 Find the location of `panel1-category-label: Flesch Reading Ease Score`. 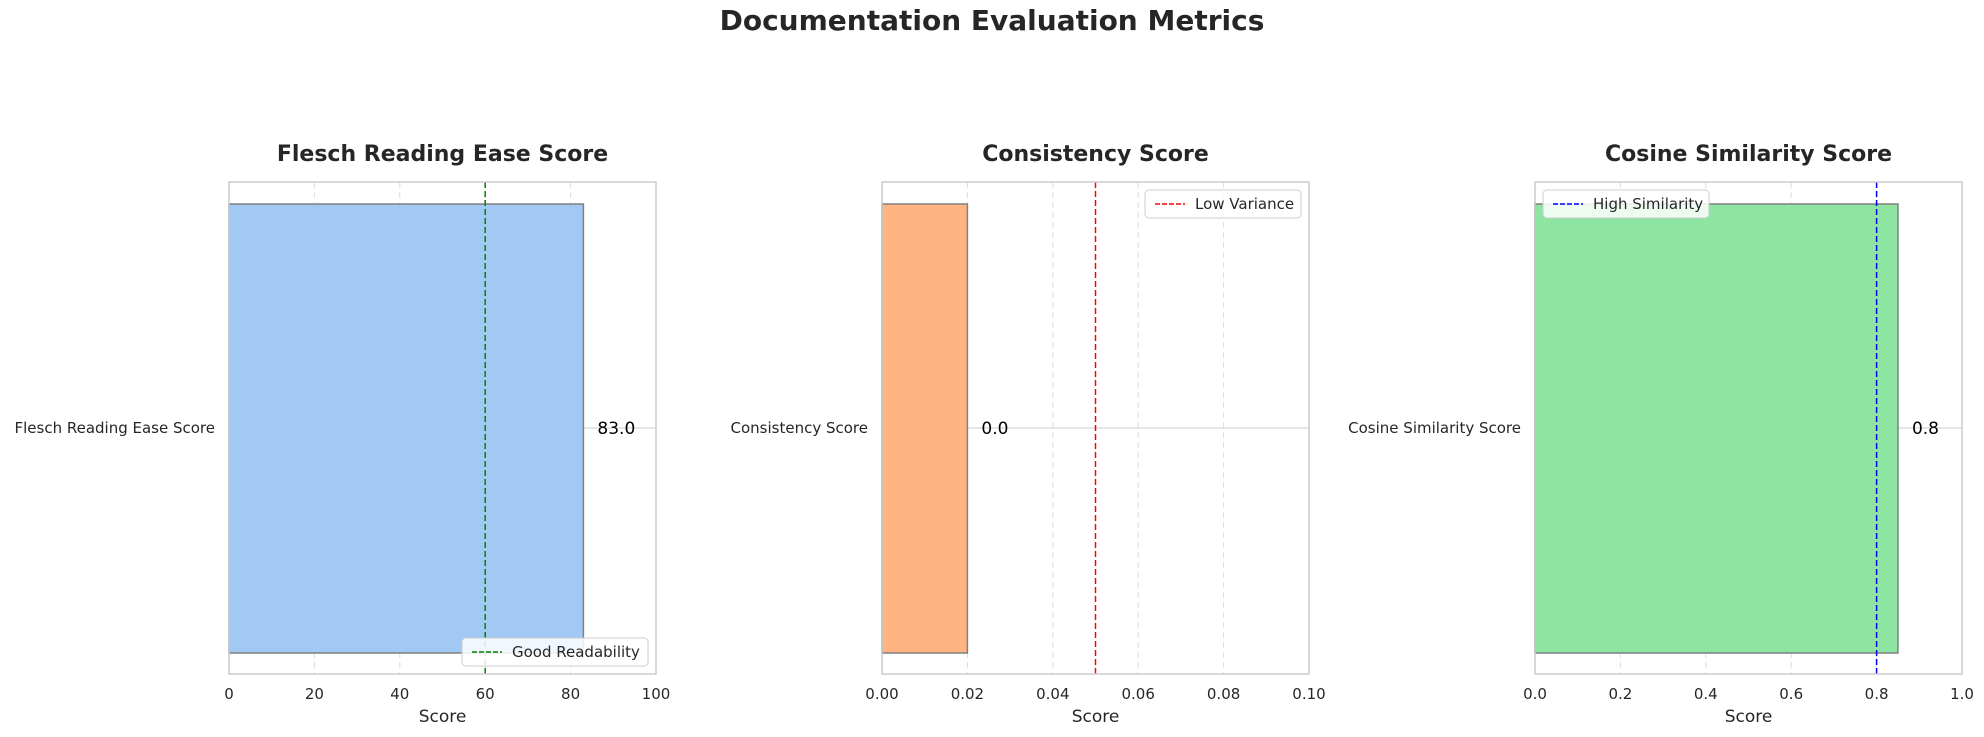

panel1-category-label: Flesch Reading Ease Score is located at coordinates (114, 428).